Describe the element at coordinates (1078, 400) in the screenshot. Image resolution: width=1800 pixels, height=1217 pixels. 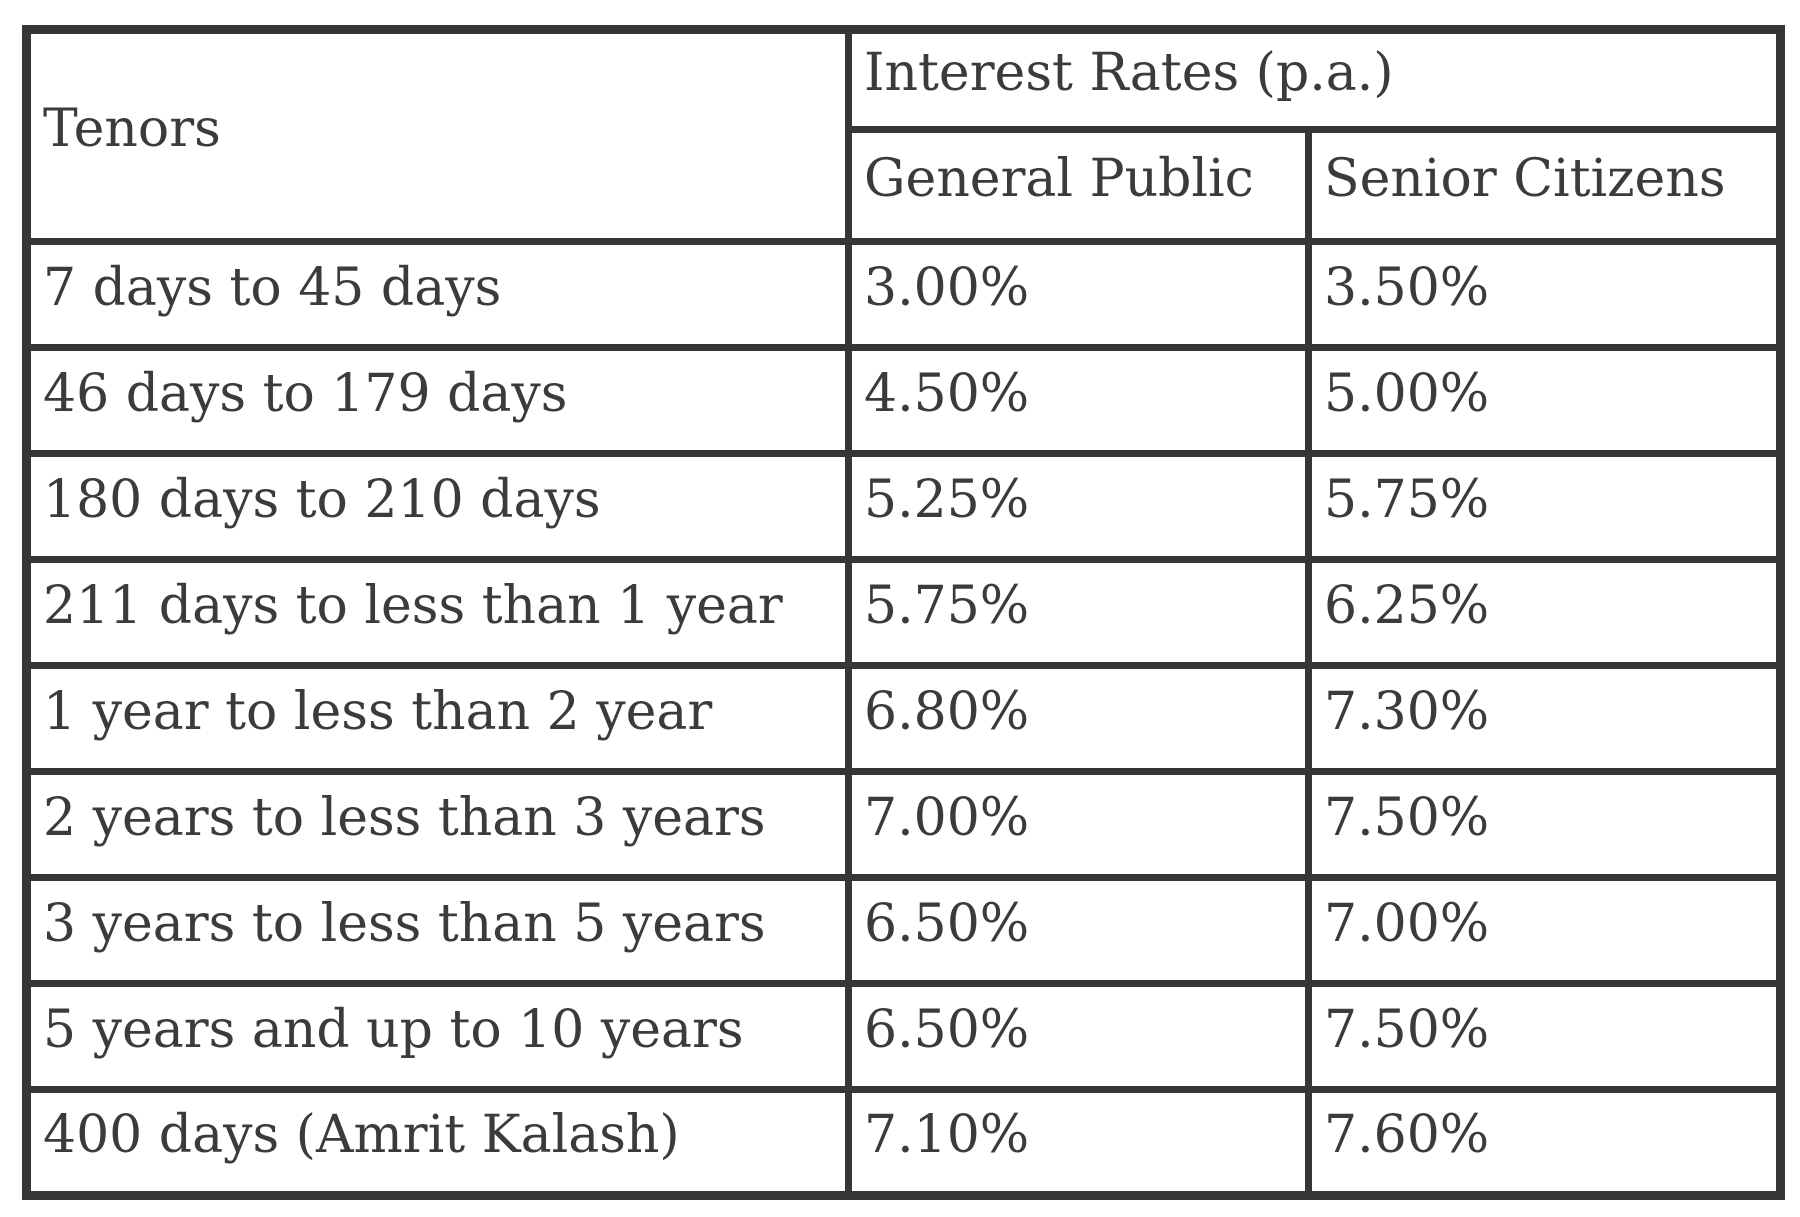
I see `general-rate-cell: 4.50%` at that location.